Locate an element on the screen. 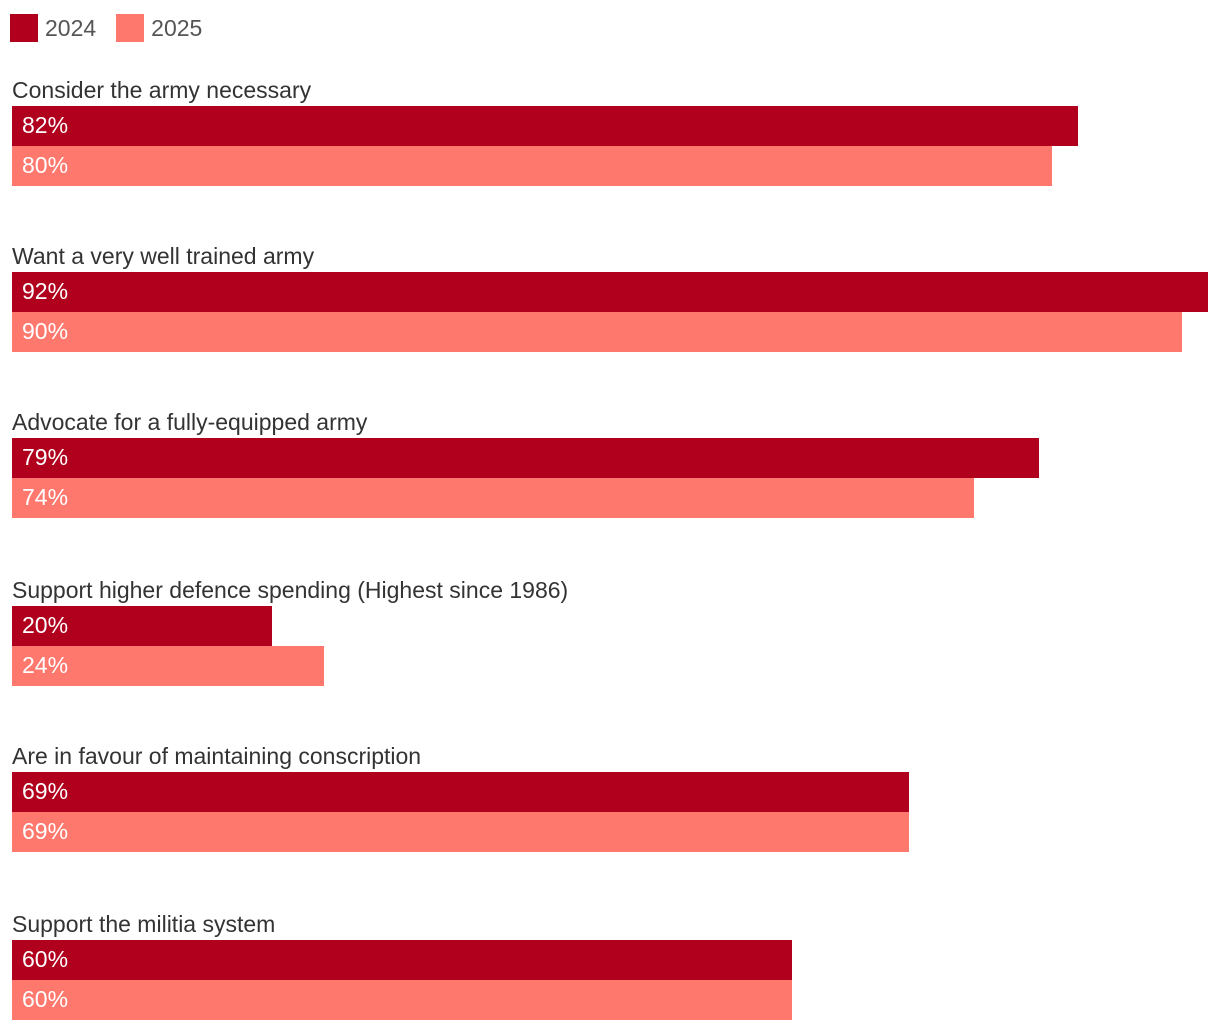 This screenshot has height=1032, width=1220. data-label-2025: 69% is located at coordinates (45, 831).